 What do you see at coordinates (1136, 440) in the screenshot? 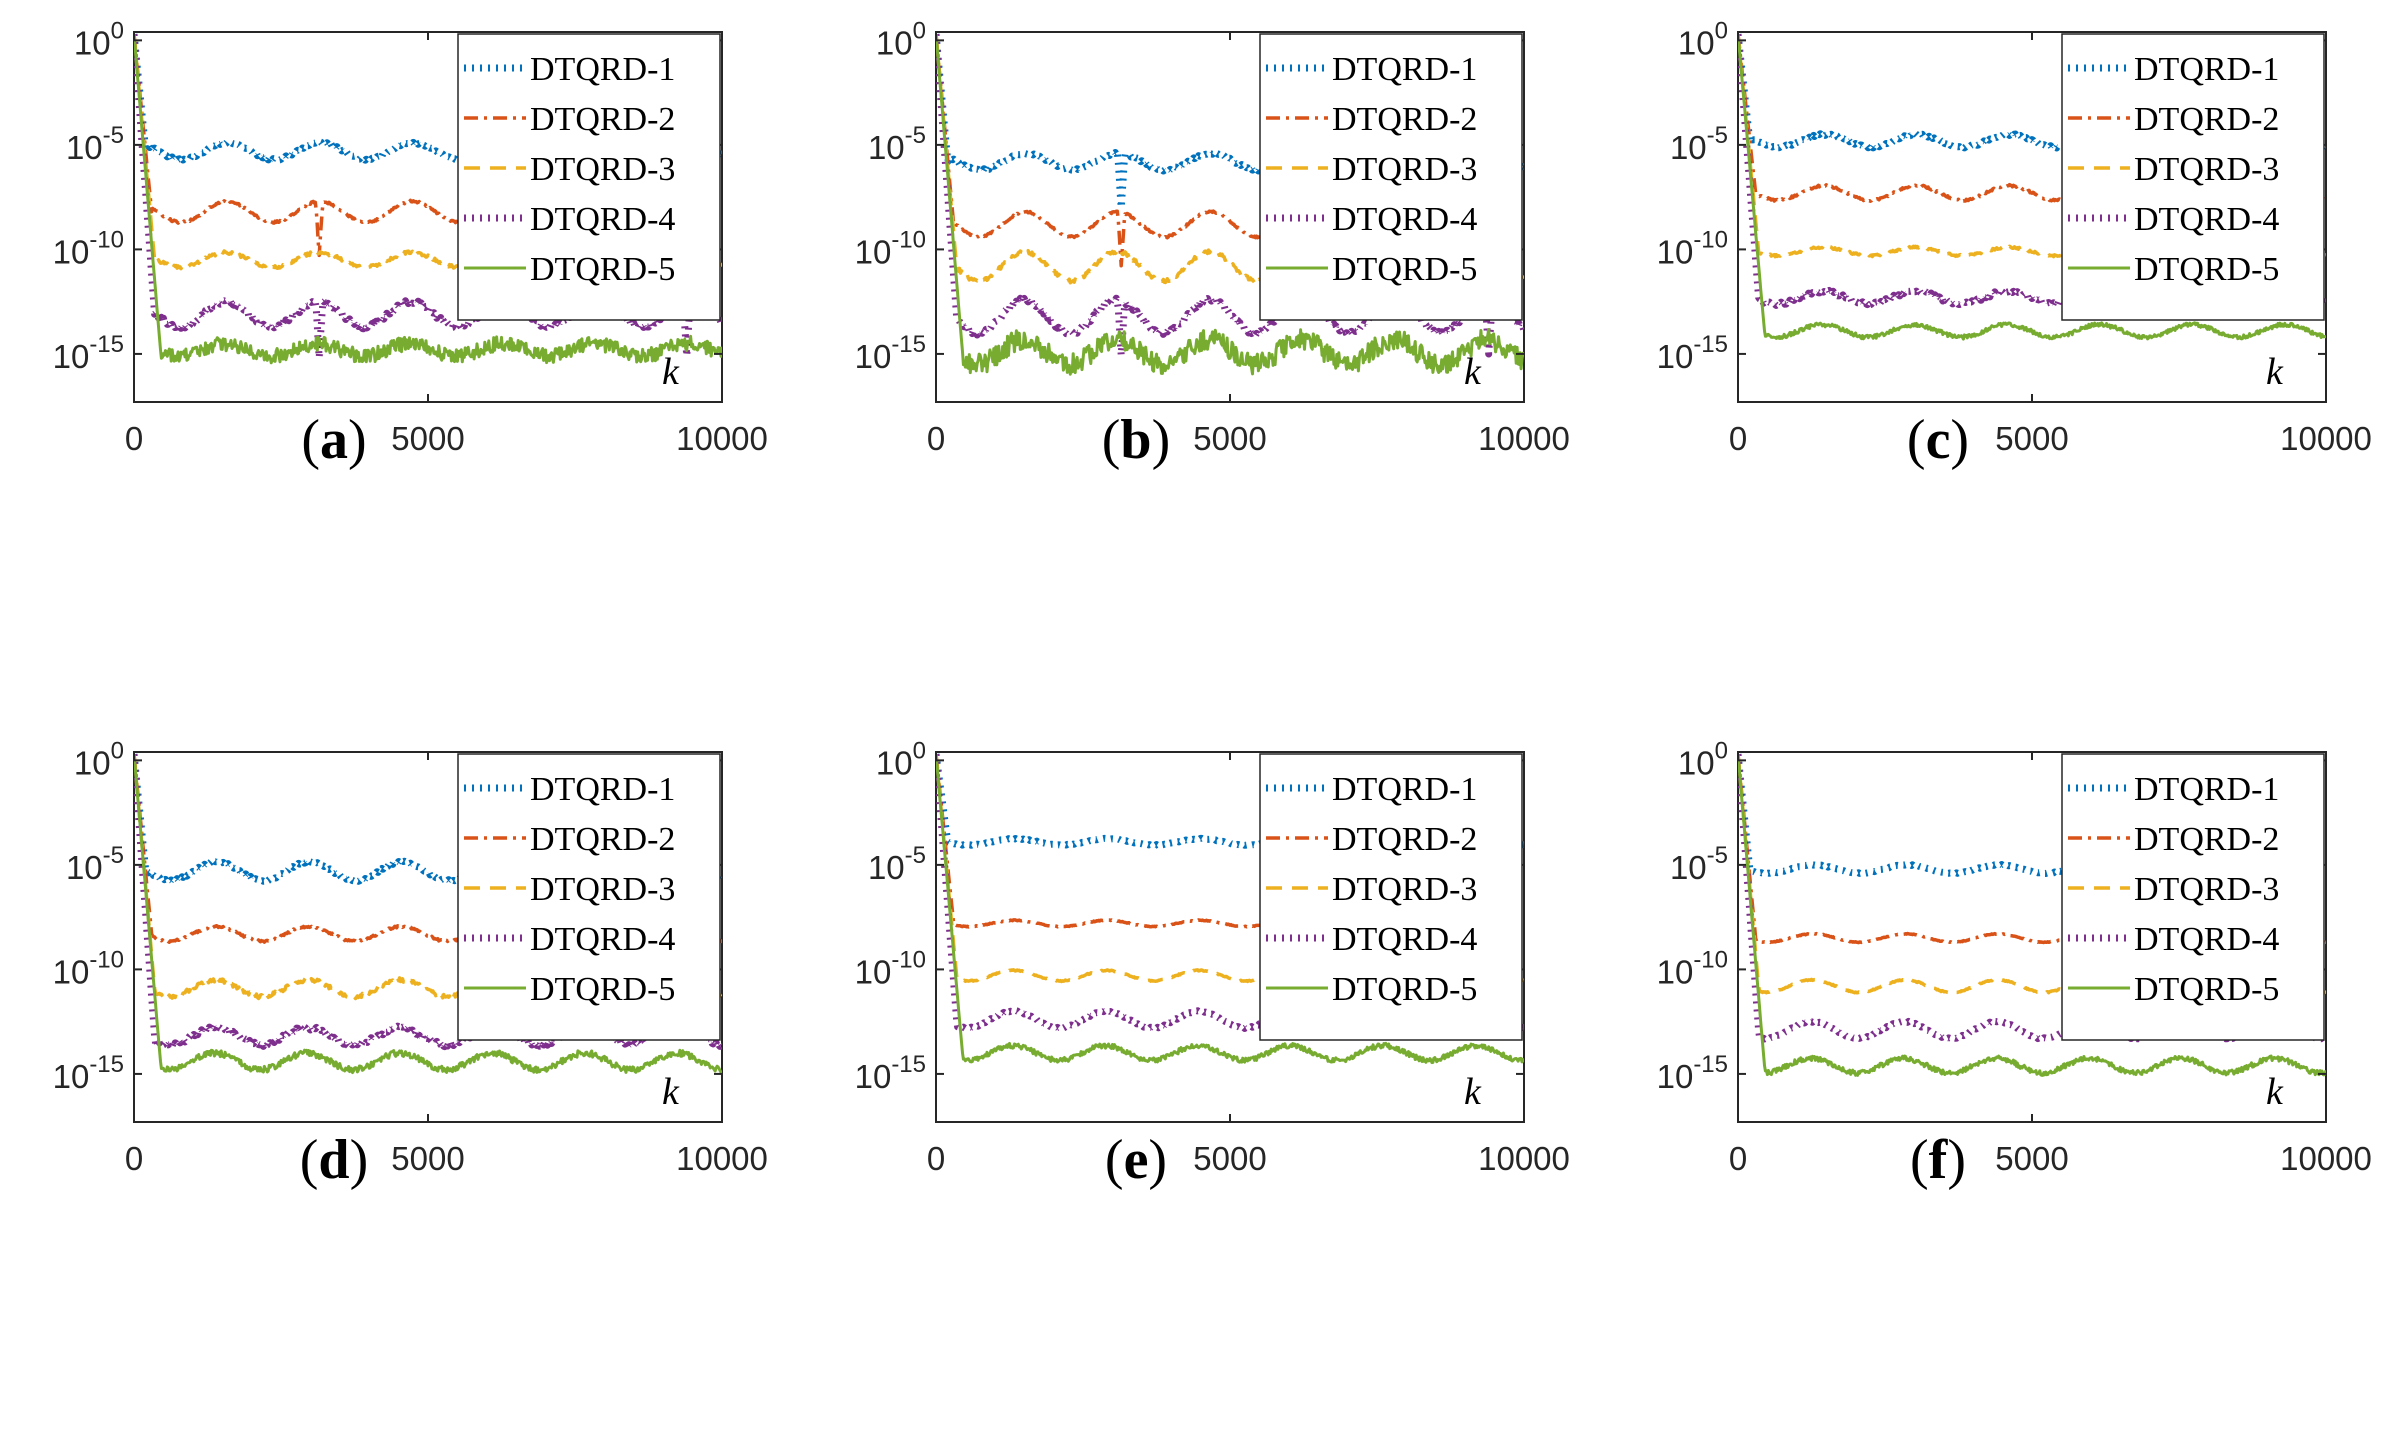
I see `panel-label: (b)` at bounding box center [1136, 440].